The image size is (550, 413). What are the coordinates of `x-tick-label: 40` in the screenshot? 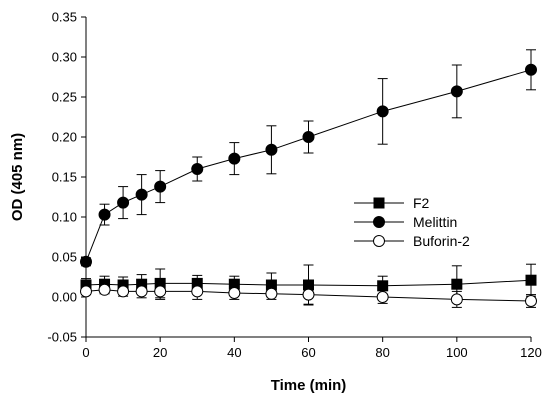 It's located at (234, 352).